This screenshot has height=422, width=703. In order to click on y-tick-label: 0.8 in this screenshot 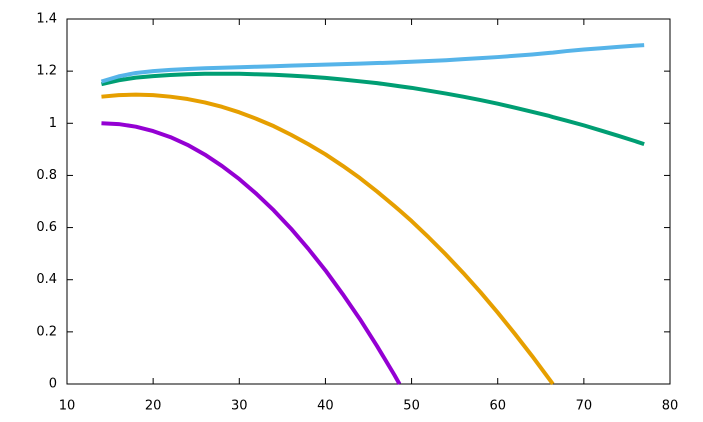, I will do `click(46, 175)`.